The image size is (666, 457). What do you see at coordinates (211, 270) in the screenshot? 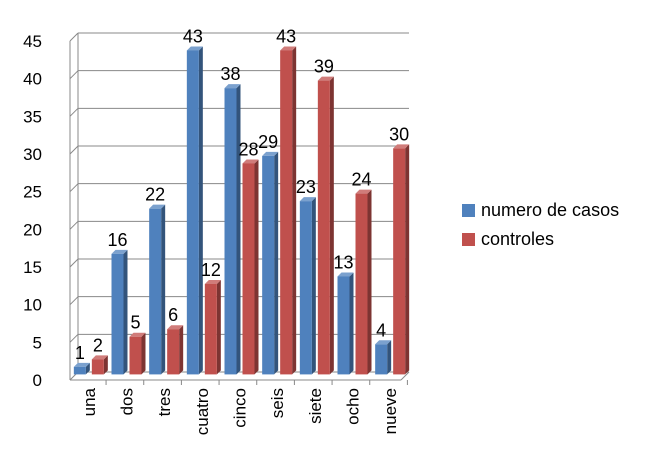
I see `data-label-series-2-cuatro: 12` at bounding box center [211, 270].